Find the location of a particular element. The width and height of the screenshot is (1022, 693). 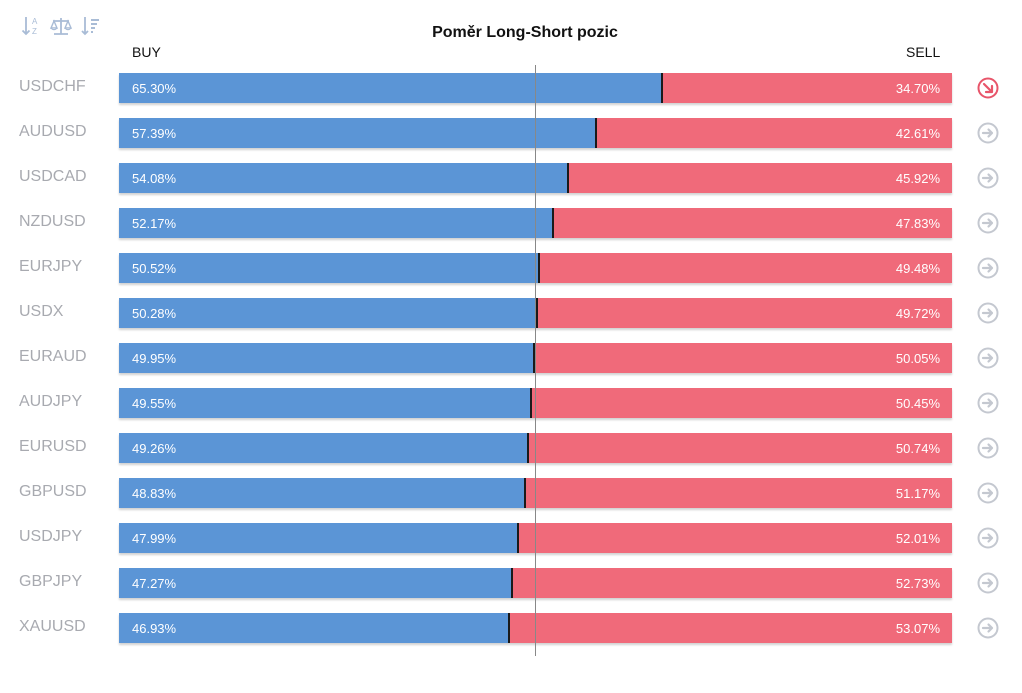

ratio-bar: 50.28% 49.72% is located at coordinates (535, 313).